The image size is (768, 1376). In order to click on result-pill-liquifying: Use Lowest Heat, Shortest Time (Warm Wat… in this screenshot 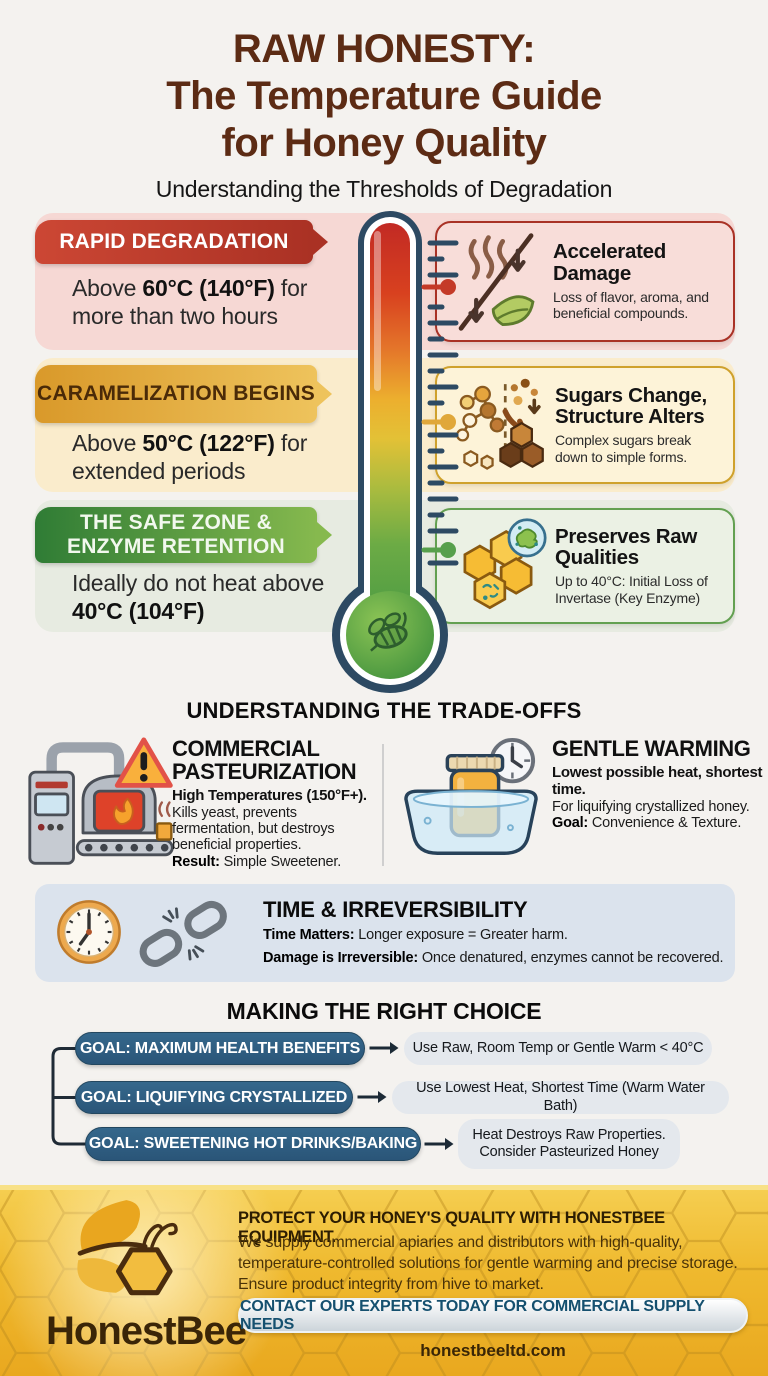, I will do `click(560, 1097)`.